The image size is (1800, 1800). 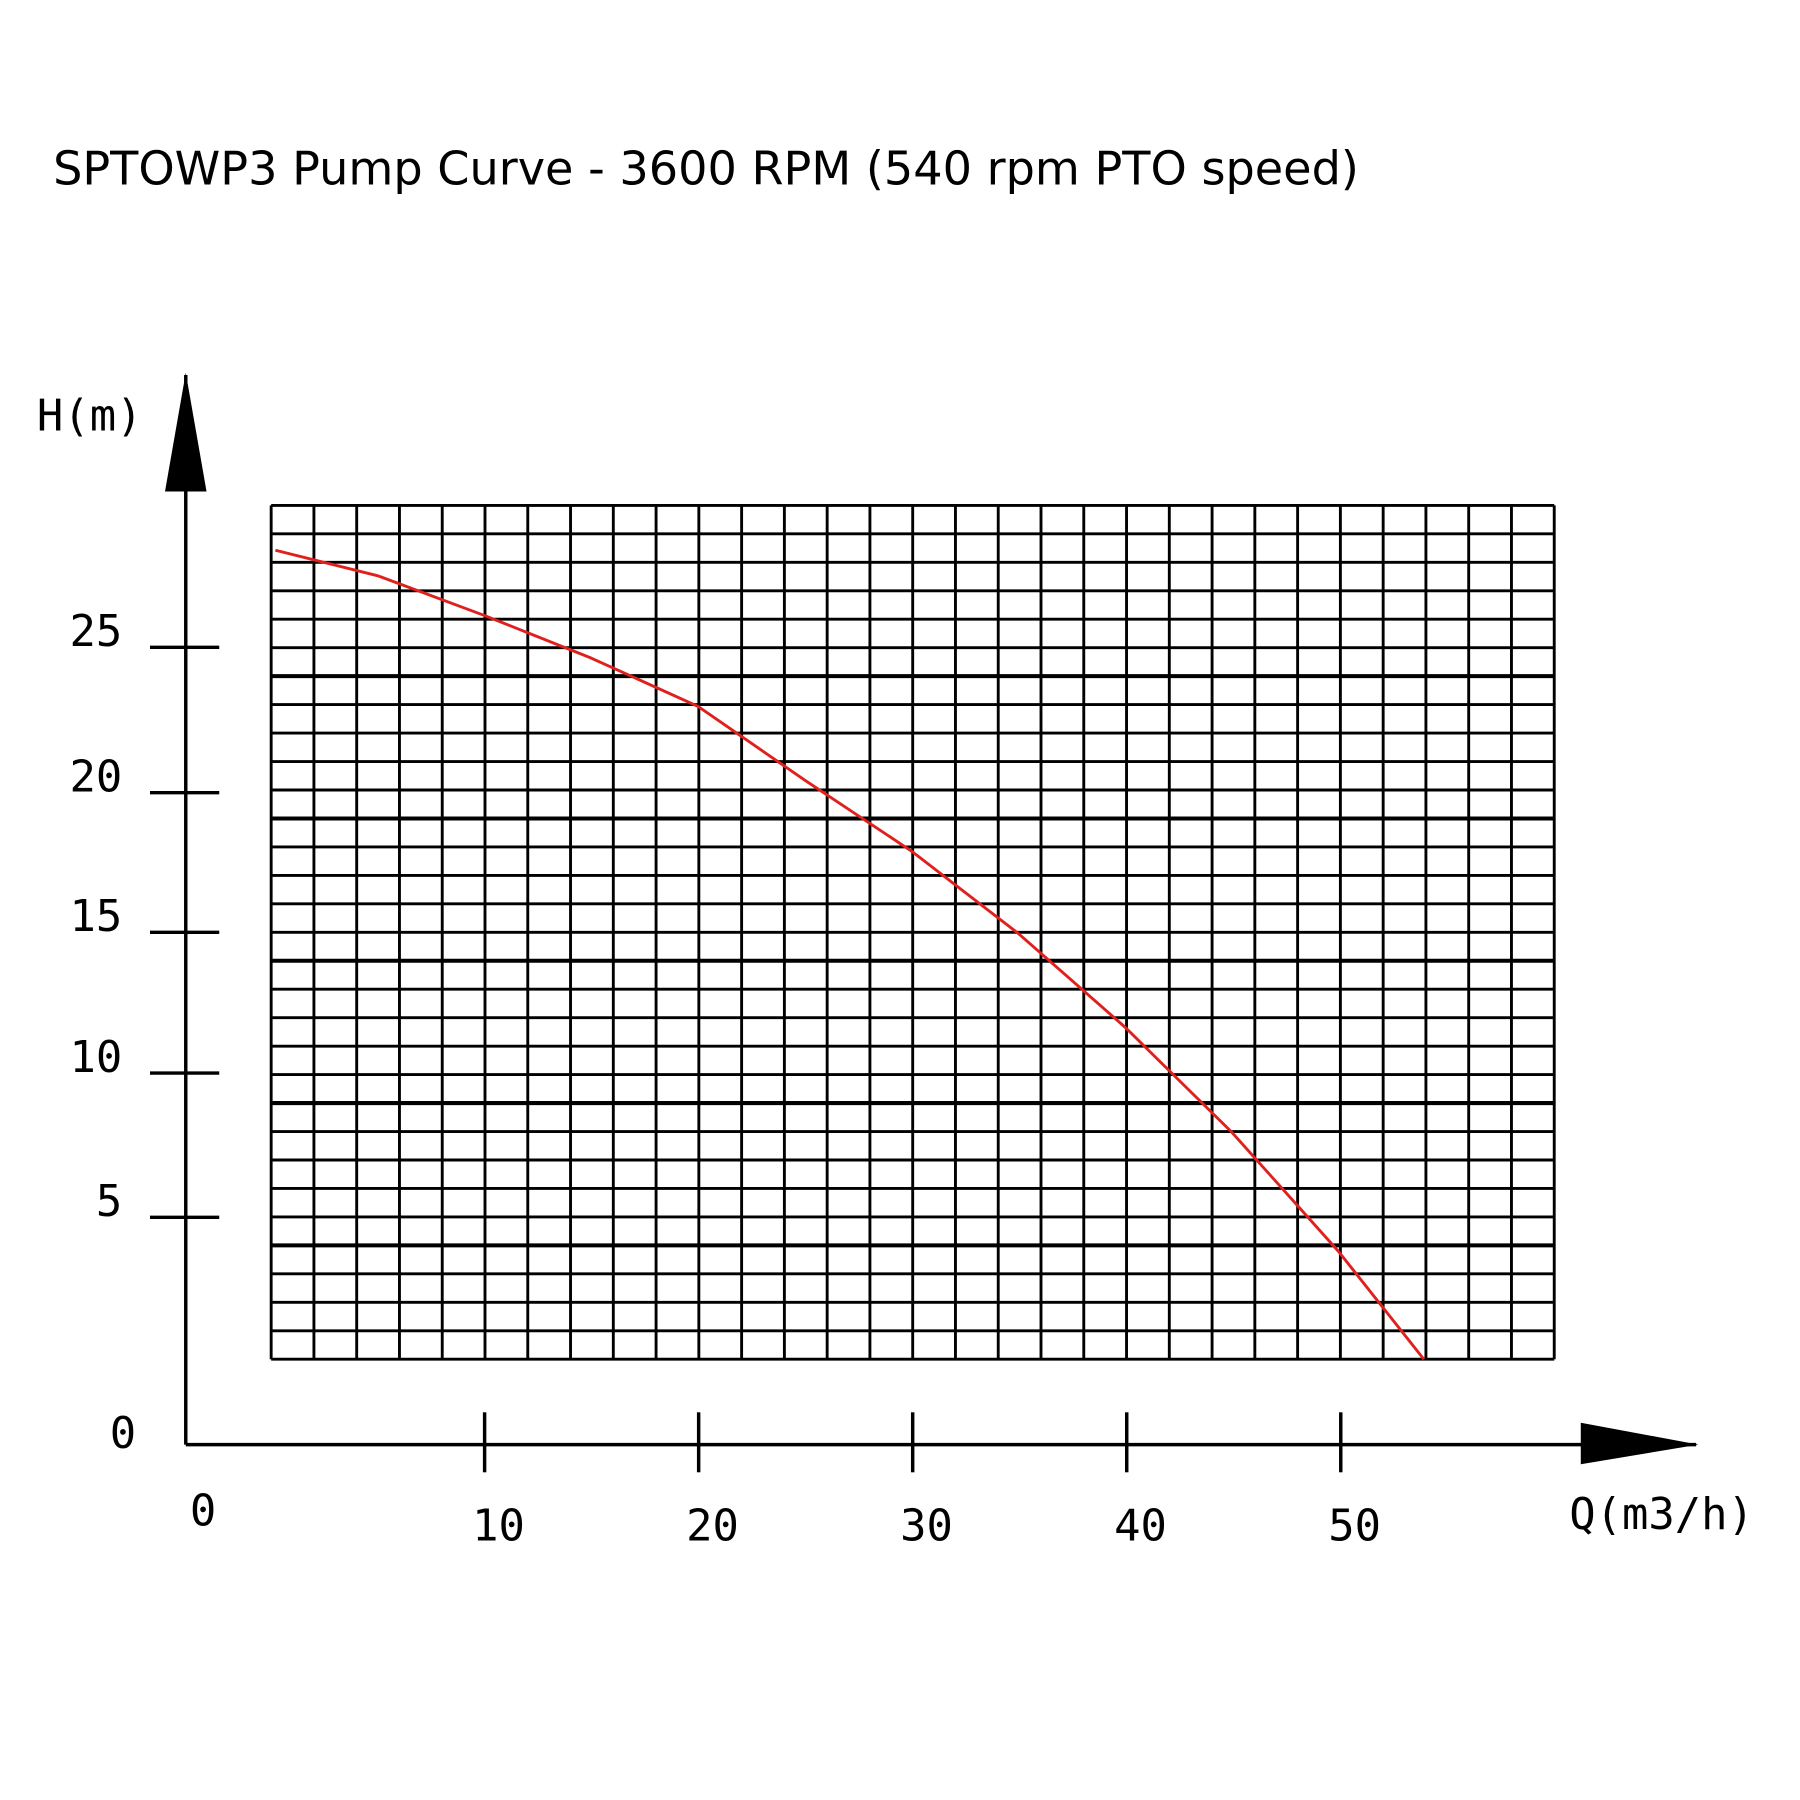 I want to click on y-tick-label: 10, so click(x=96, y=1057).